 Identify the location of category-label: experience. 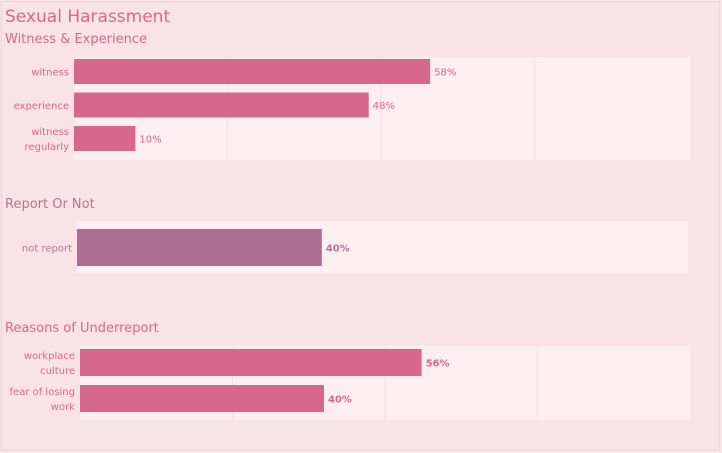
(41, 106).